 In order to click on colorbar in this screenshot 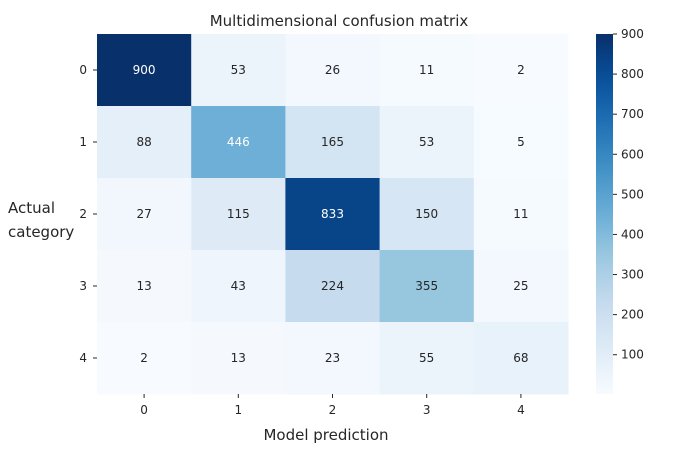, I will do `click(604, 214)`.